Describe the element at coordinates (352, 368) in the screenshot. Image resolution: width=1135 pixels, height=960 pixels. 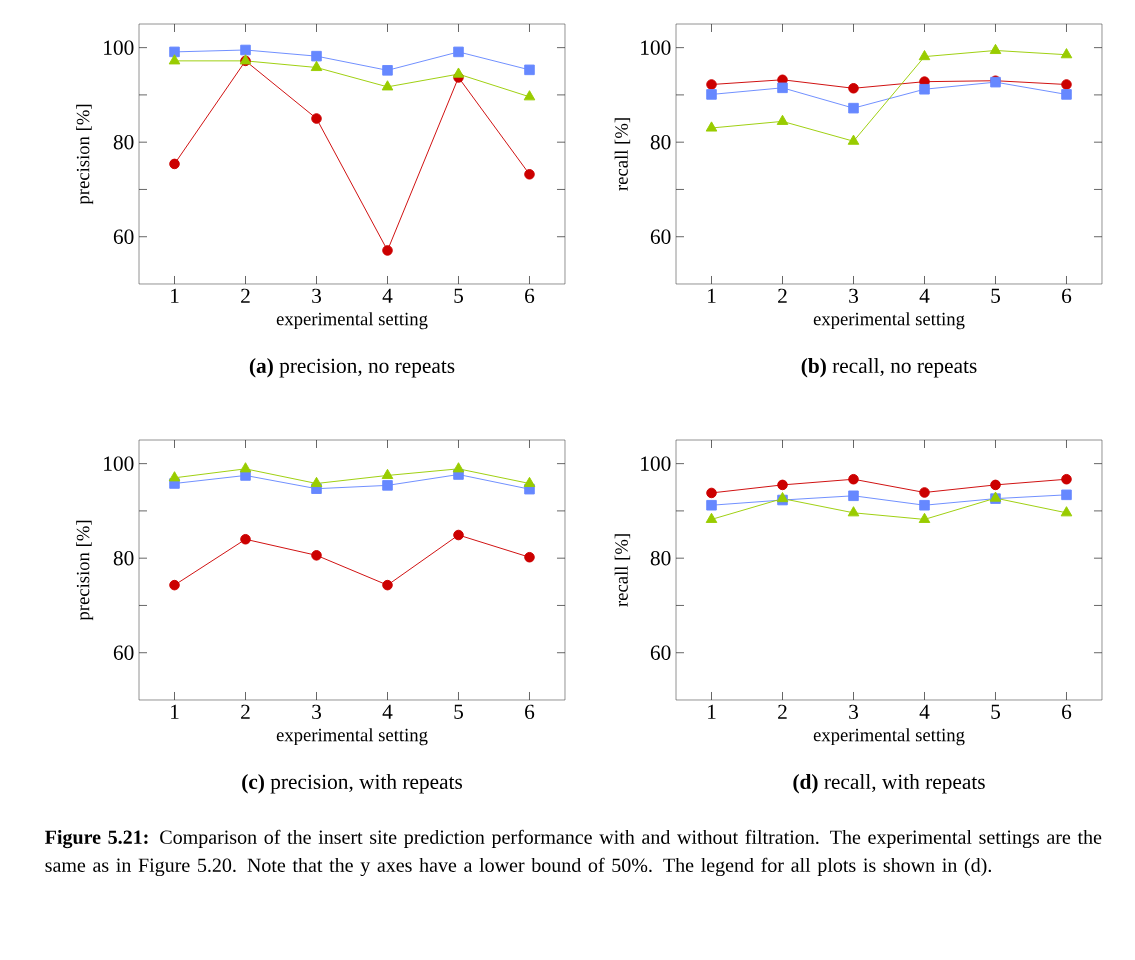
I see `text: (a) precision, no repeats` at that location.